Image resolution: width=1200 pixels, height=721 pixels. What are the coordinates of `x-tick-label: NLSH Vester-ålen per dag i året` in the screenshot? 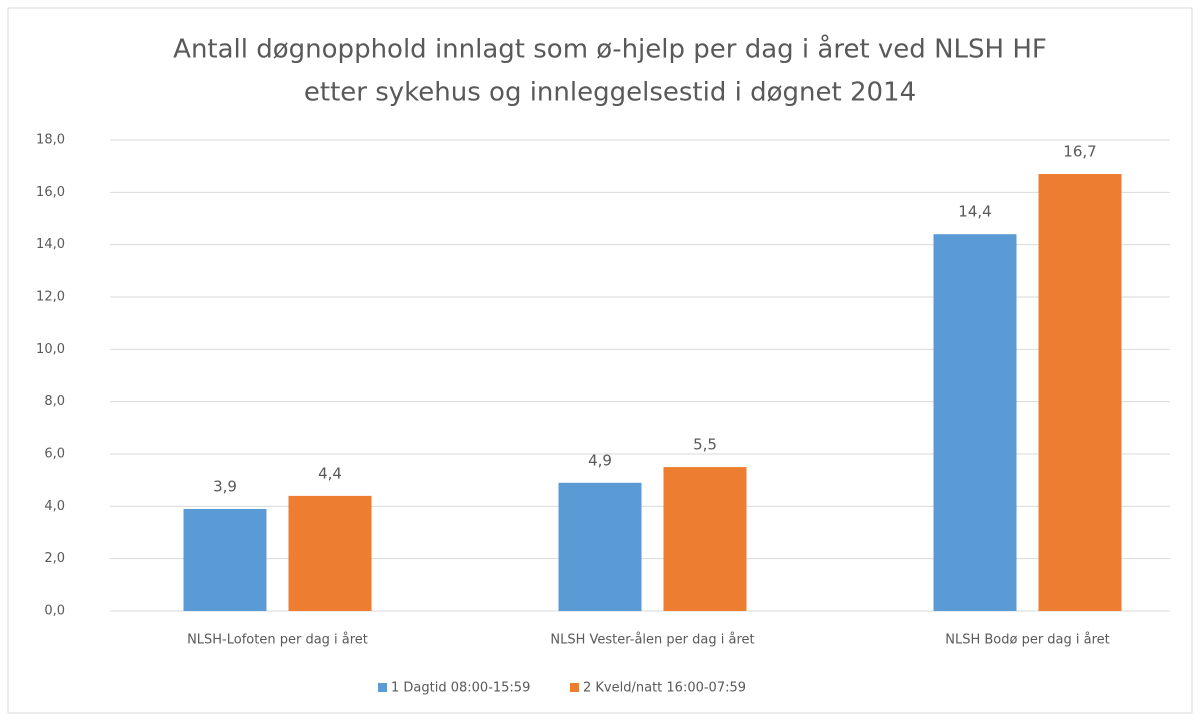 It's located at (652, 640).